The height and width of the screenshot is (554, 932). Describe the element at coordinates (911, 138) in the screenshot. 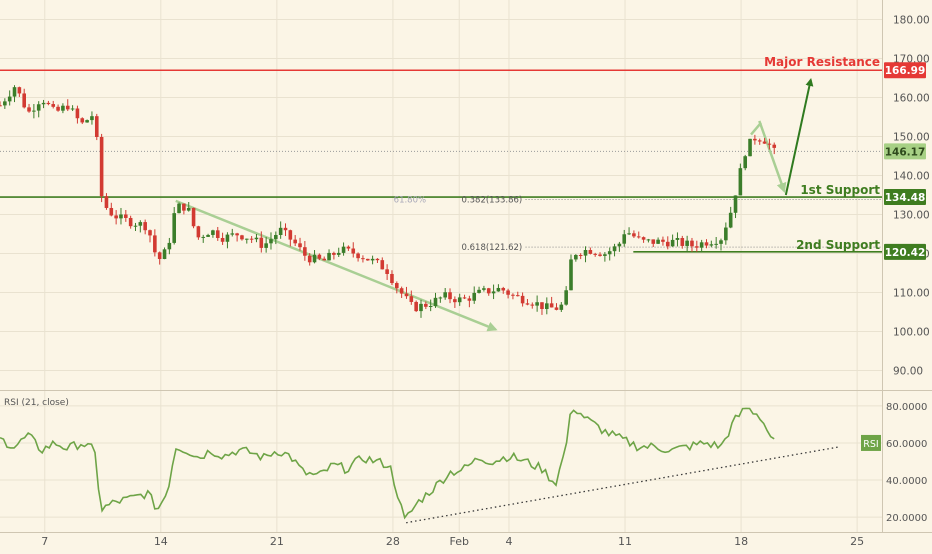

I see `price-tick-label: 150.00` at that location.